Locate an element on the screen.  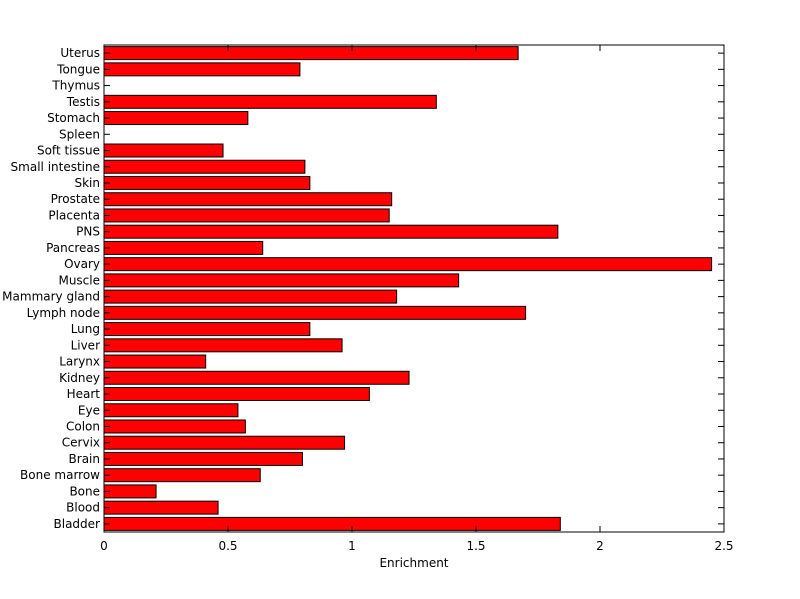
bar-stomach is located at coordinates (176, 118).